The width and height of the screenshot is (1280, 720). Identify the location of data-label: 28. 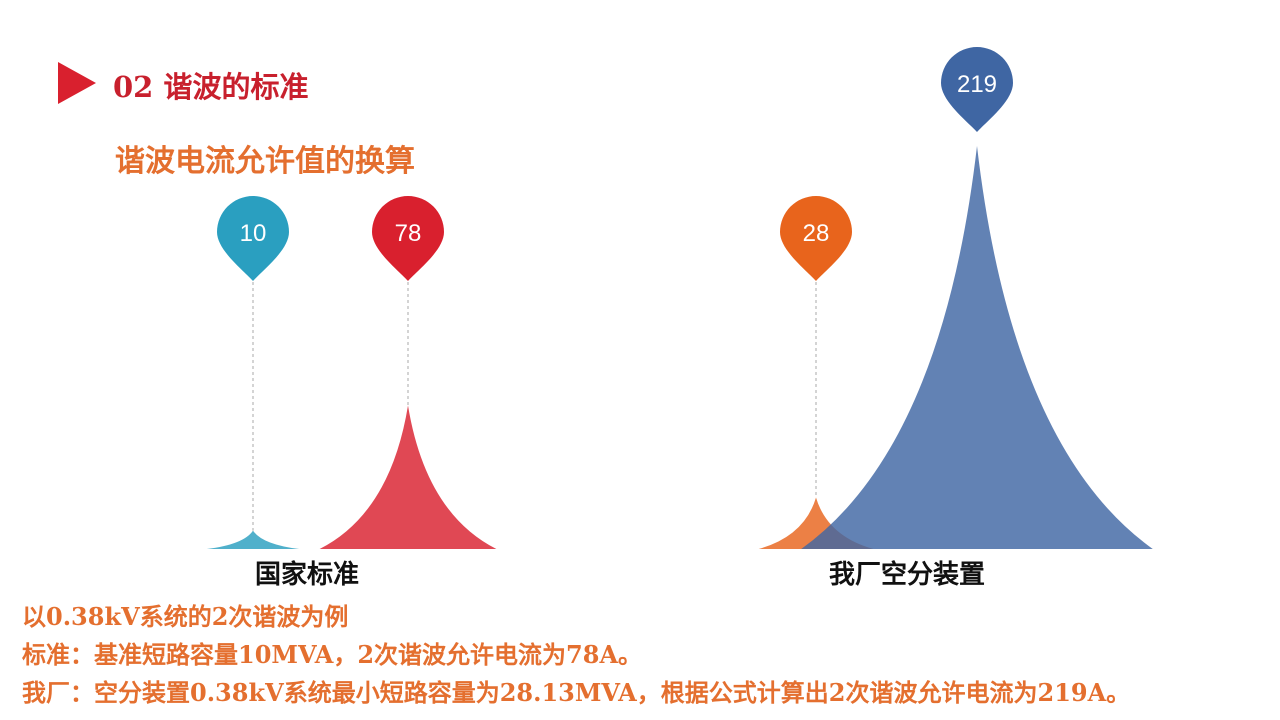
(816, 233).